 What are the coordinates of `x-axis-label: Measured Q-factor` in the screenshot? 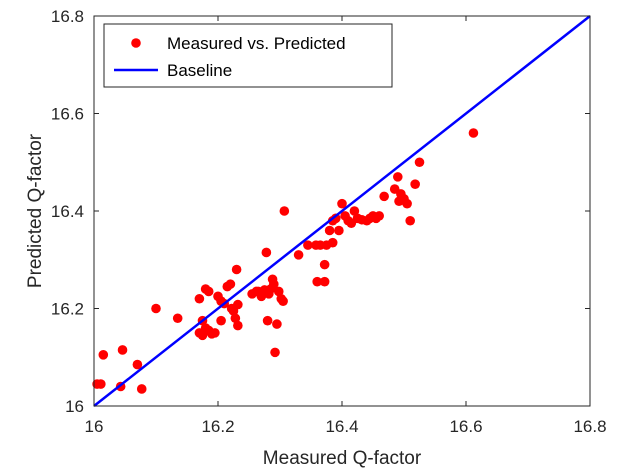 It's located at (342, 458).